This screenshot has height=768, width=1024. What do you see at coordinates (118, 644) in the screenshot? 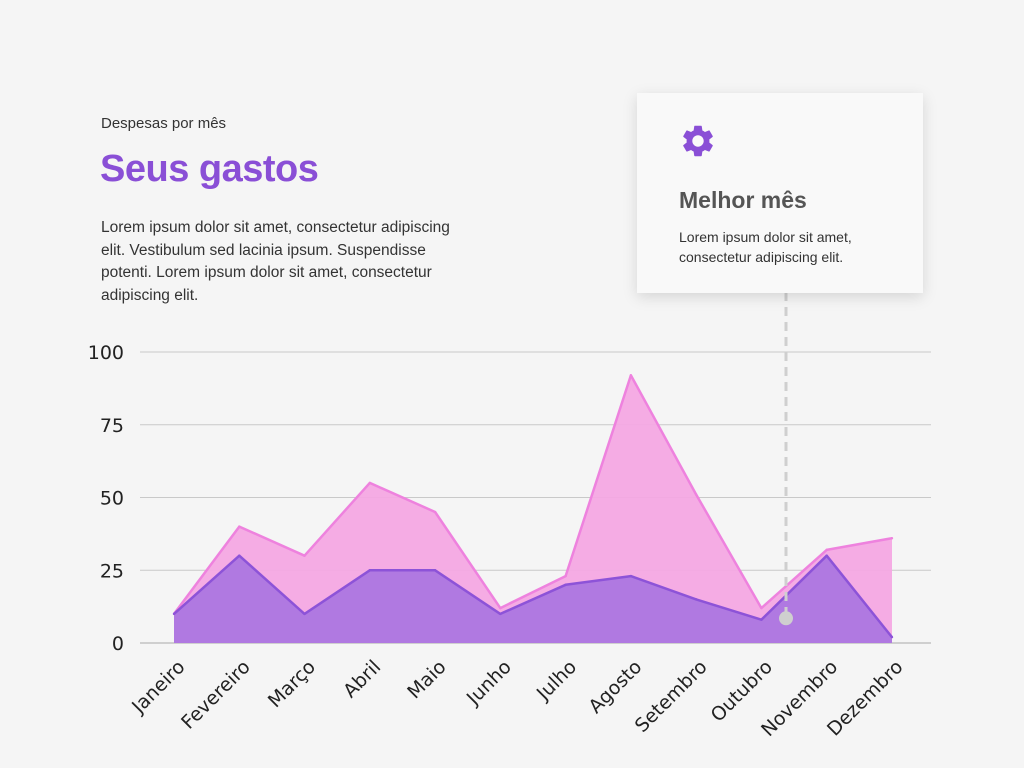
I see `y-tick-label: 0` at bounding box center [118, 644].